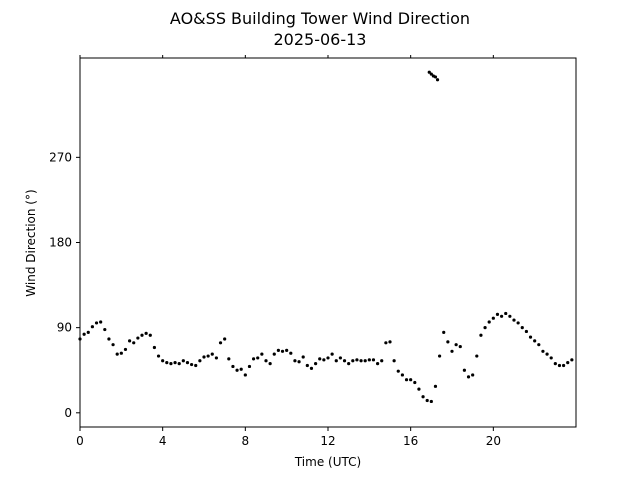 Image resolution: width=640 pixels, height=480 pixels. Describe the element at coordinates (327, 441) in the screenshot. I see `x-tick-label: 12` at that location.